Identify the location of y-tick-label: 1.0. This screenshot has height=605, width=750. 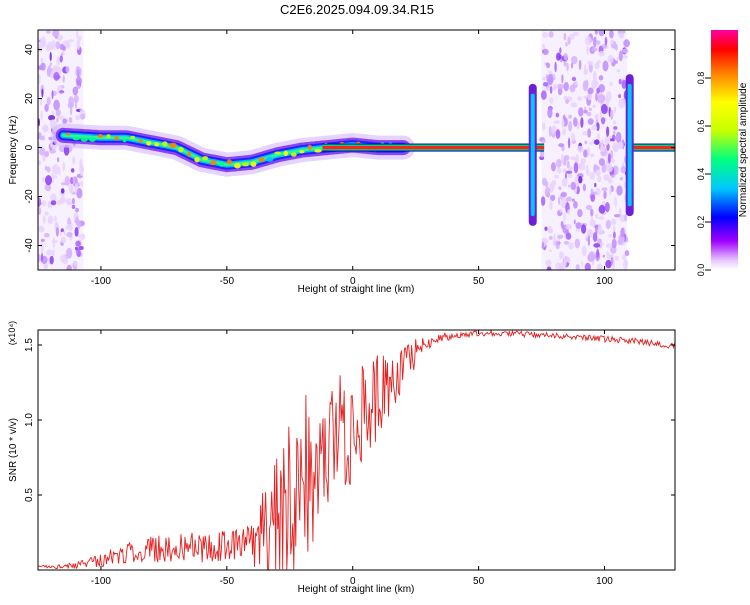
(29, 420).